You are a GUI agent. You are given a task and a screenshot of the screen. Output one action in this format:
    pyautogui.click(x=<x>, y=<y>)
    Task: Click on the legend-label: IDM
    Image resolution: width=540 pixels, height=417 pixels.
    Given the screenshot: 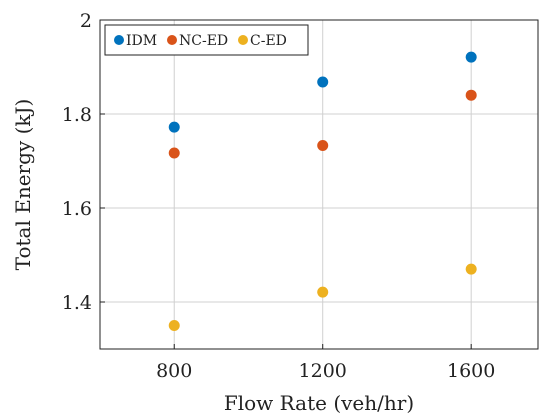 What is the action you would take?
    pyautogui.click(x=141, y=41)
    